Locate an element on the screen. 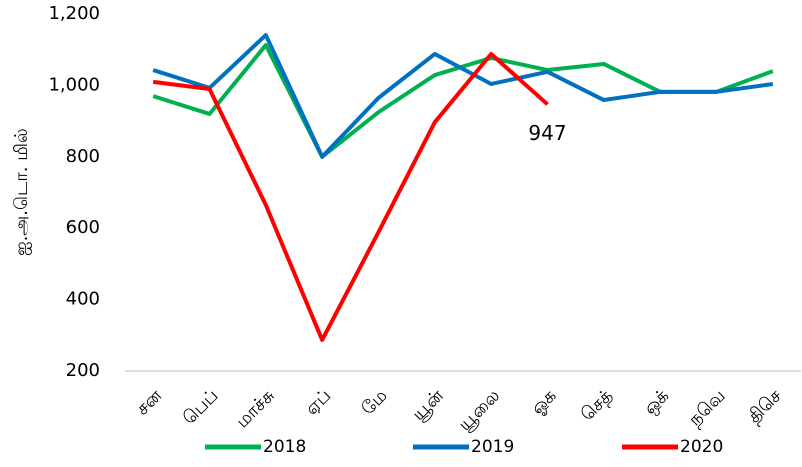  y-tick-label: 1,000 is located at coordinates (74, 84).